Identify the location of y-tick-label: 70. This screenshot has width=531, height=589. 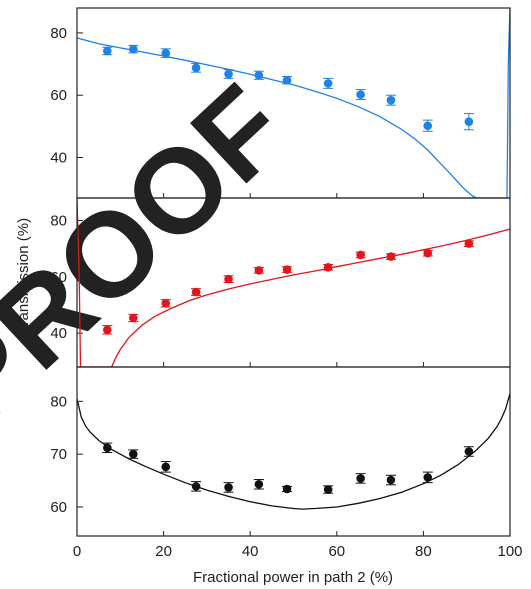
(58, 454).